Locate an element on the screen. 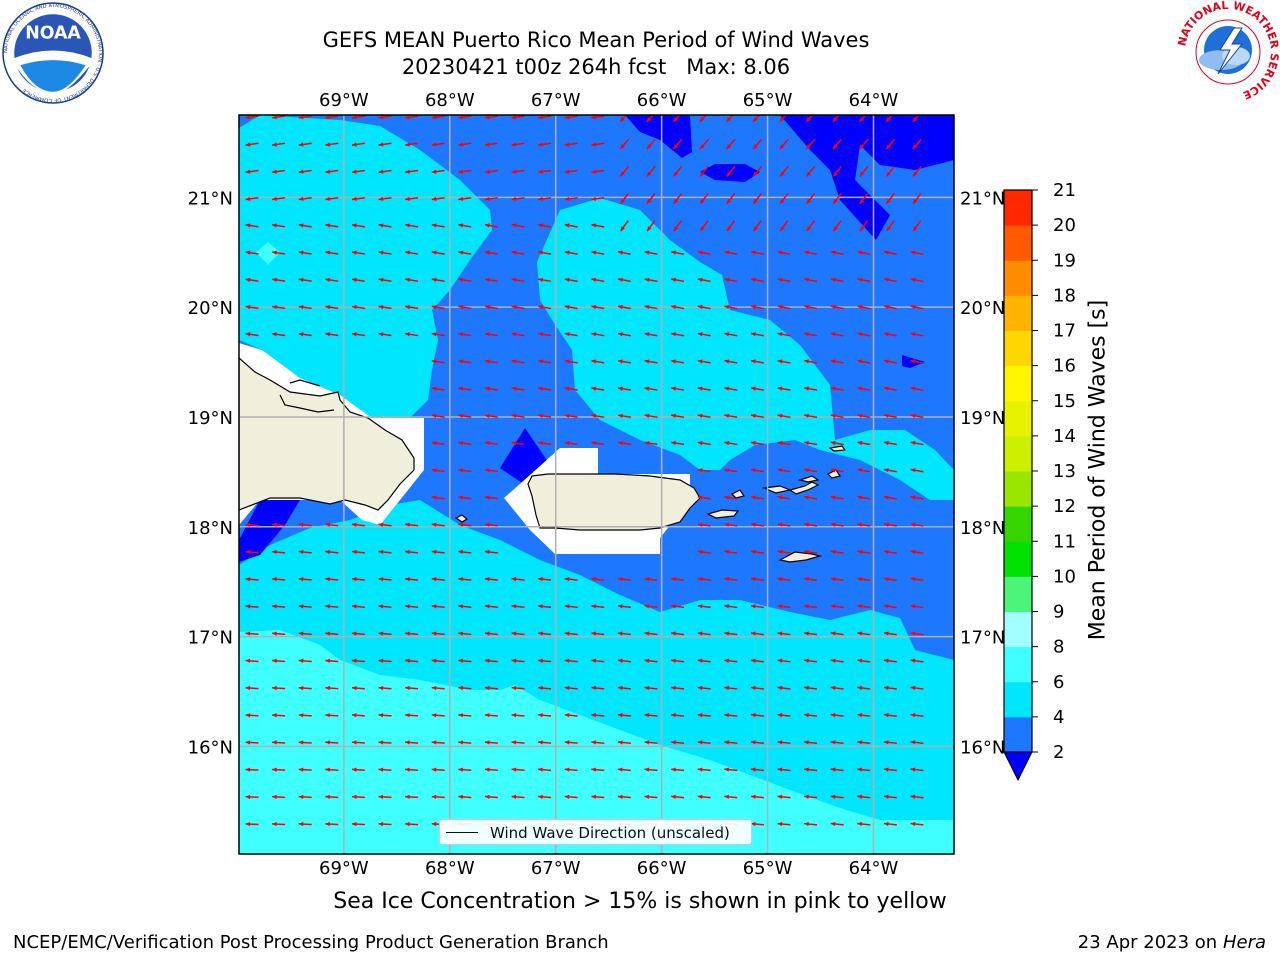 The height and width of the screenshot is (960, 1280). lat-label-right: 21°N is located at coordinates (982, 198).